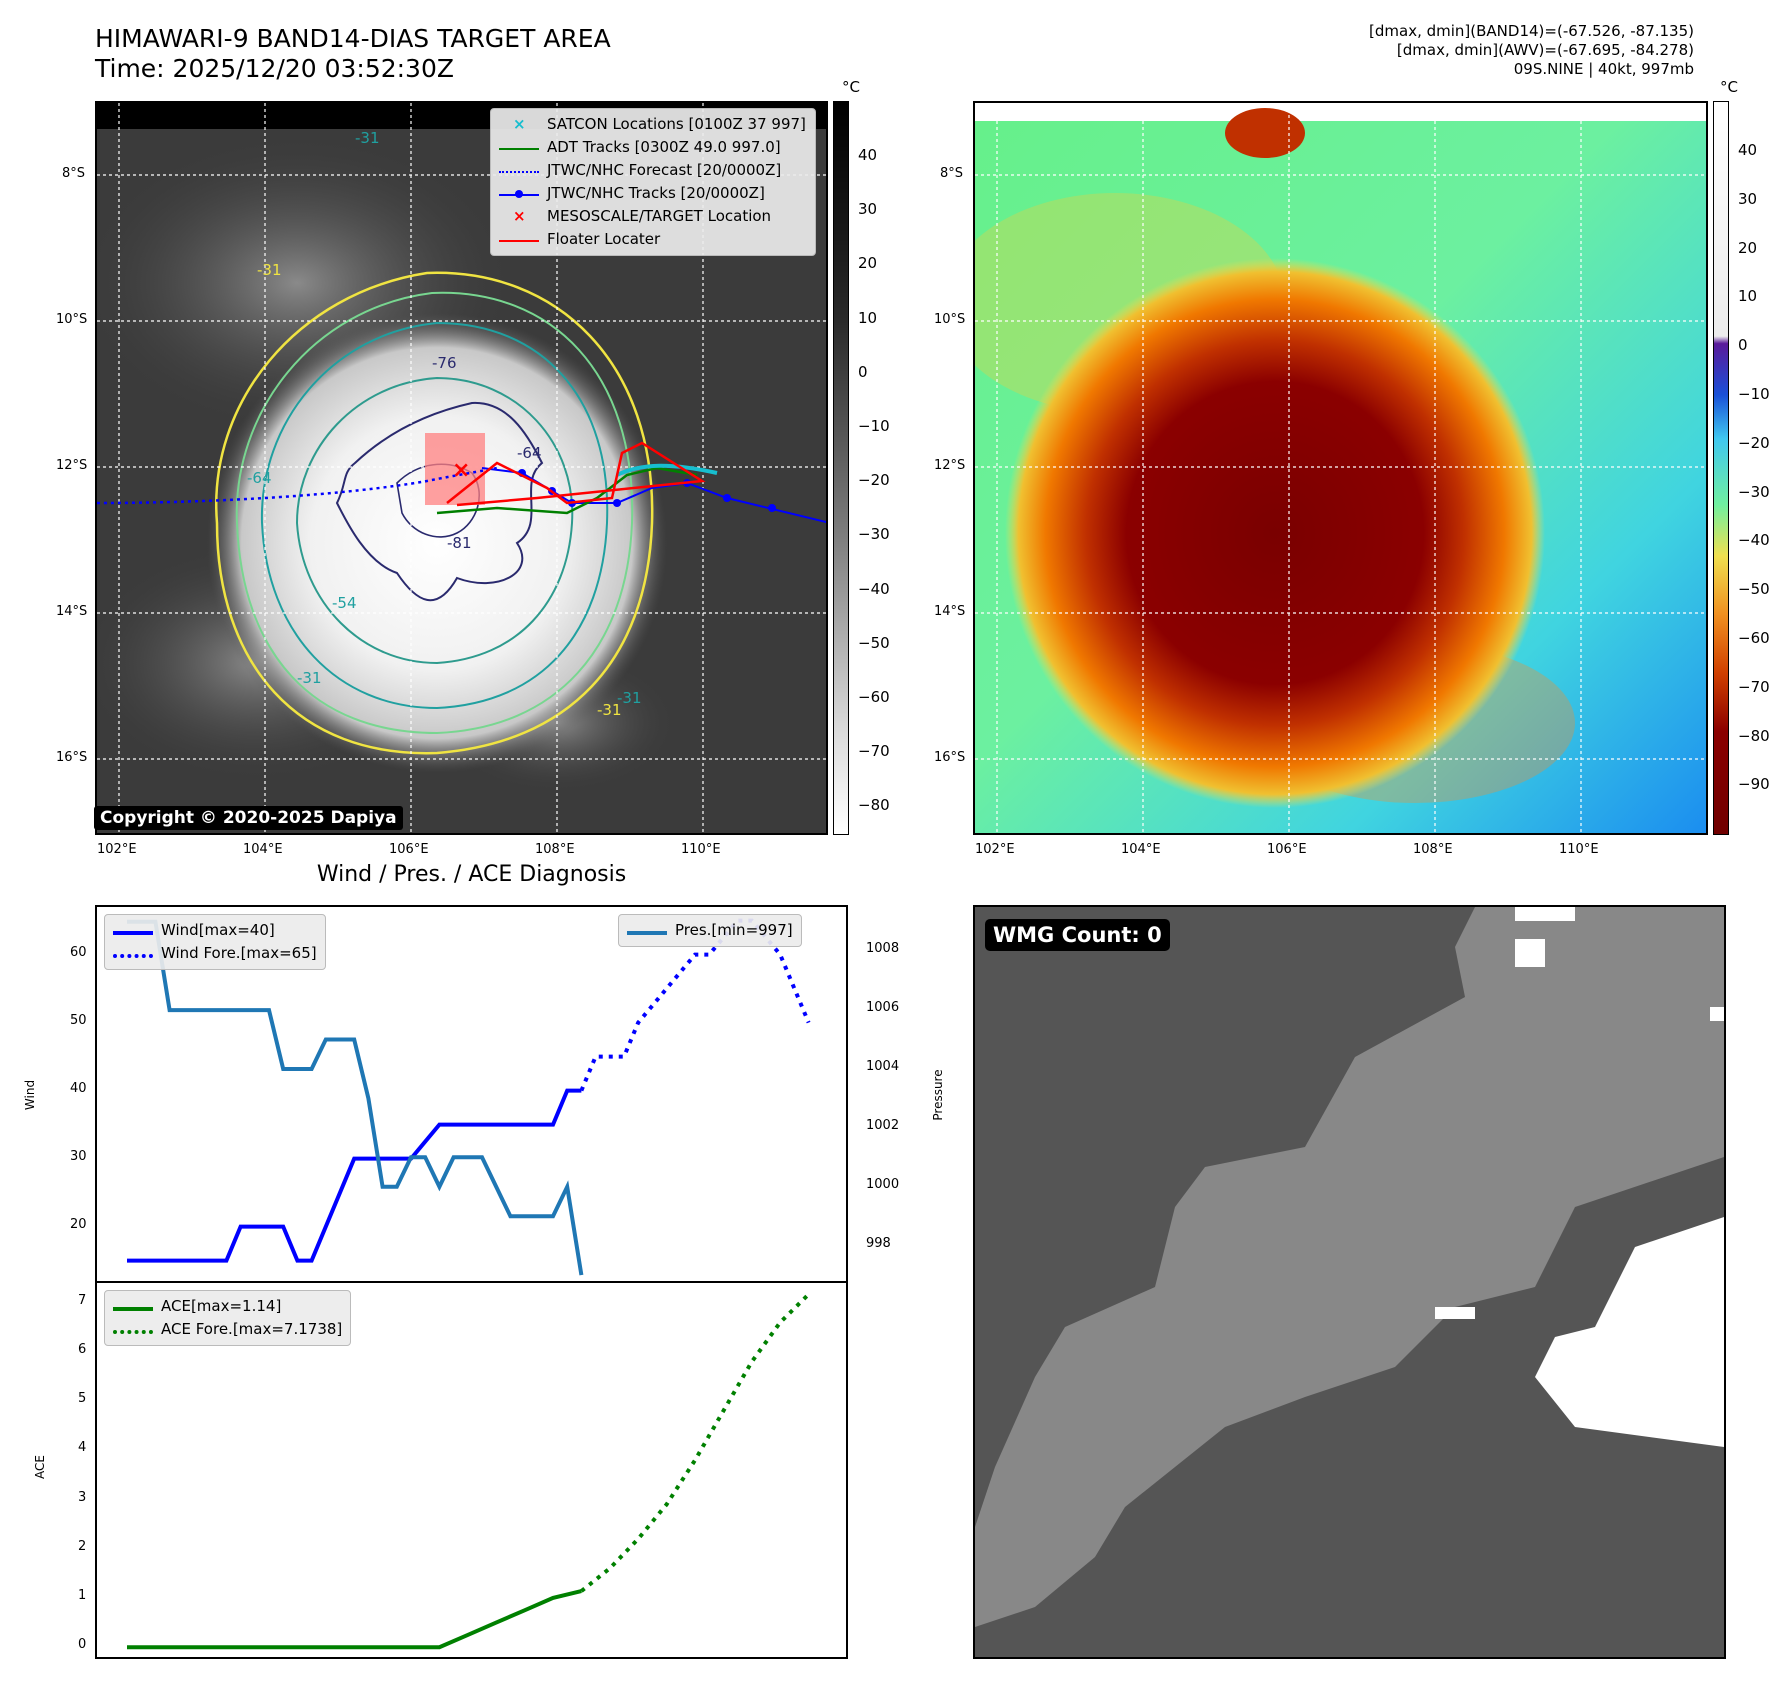 The image size is (1788, 1690). What do you see at coordinates (1629, 1332) in the screenshot?
I see `wmg-white-east` at bounding box center [1629, 1332].